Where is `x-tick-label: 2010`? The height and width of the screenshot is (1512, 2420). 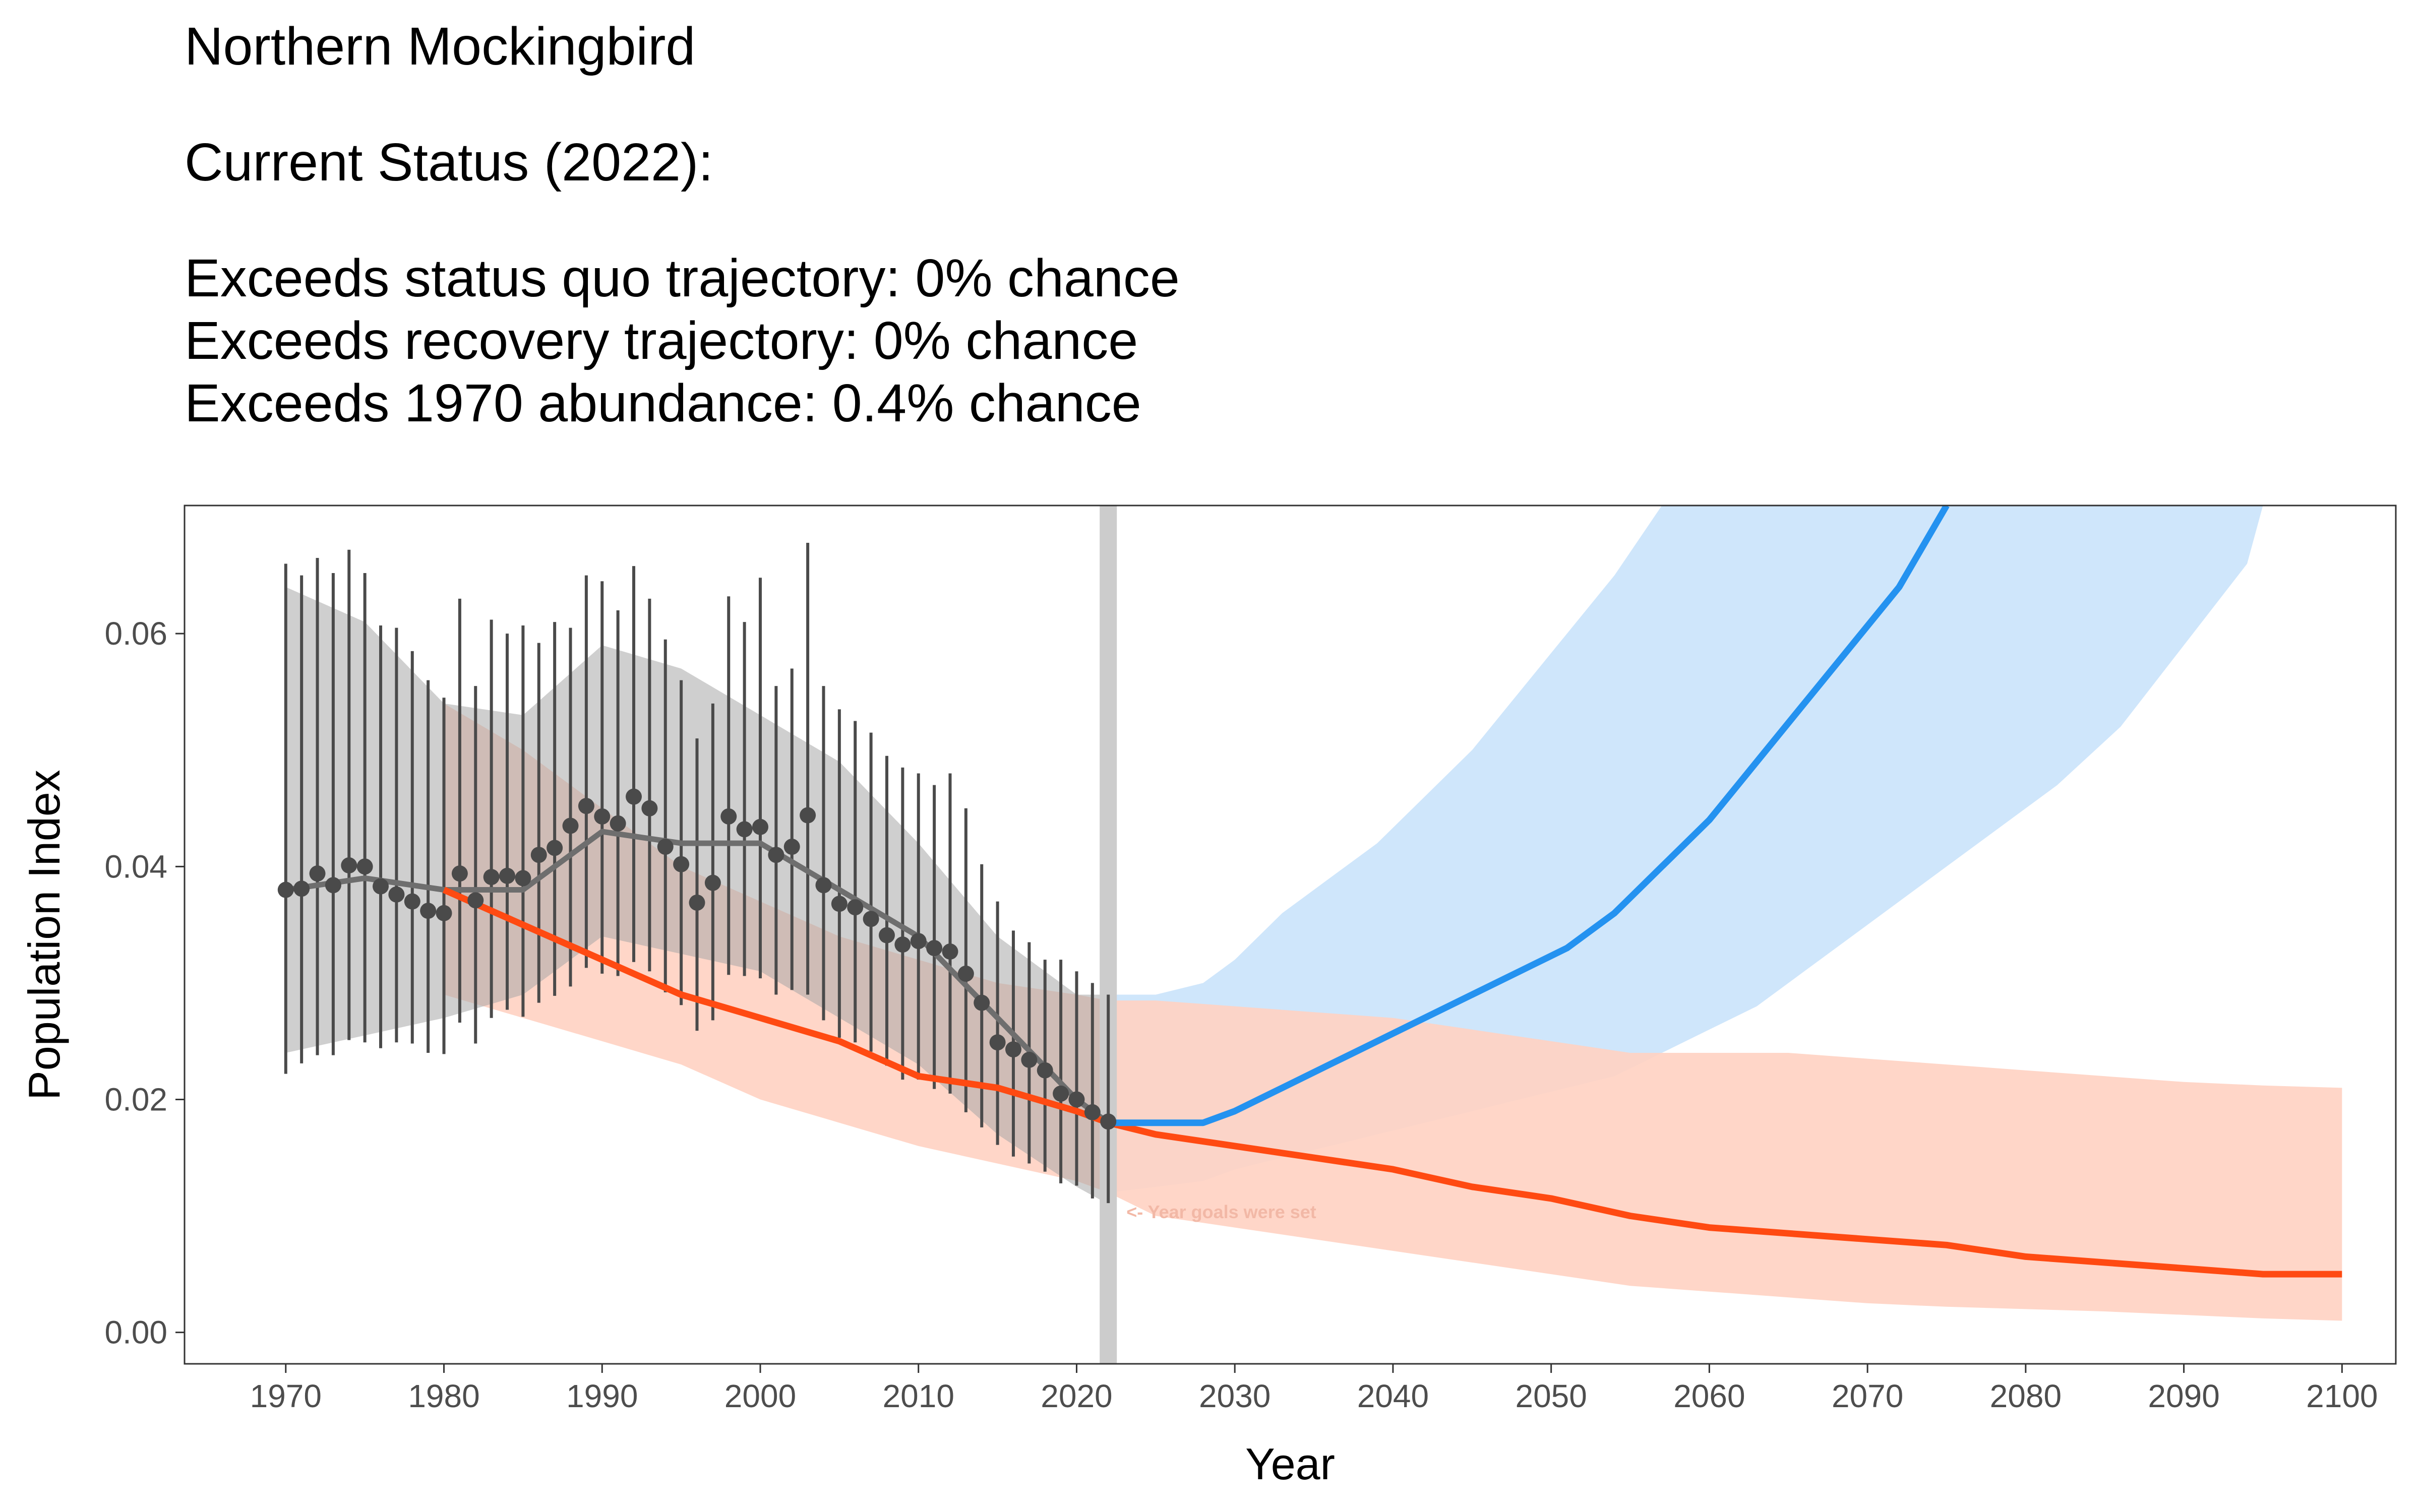
x-tick-label: 2010 is located at coordinates (918, 1396).